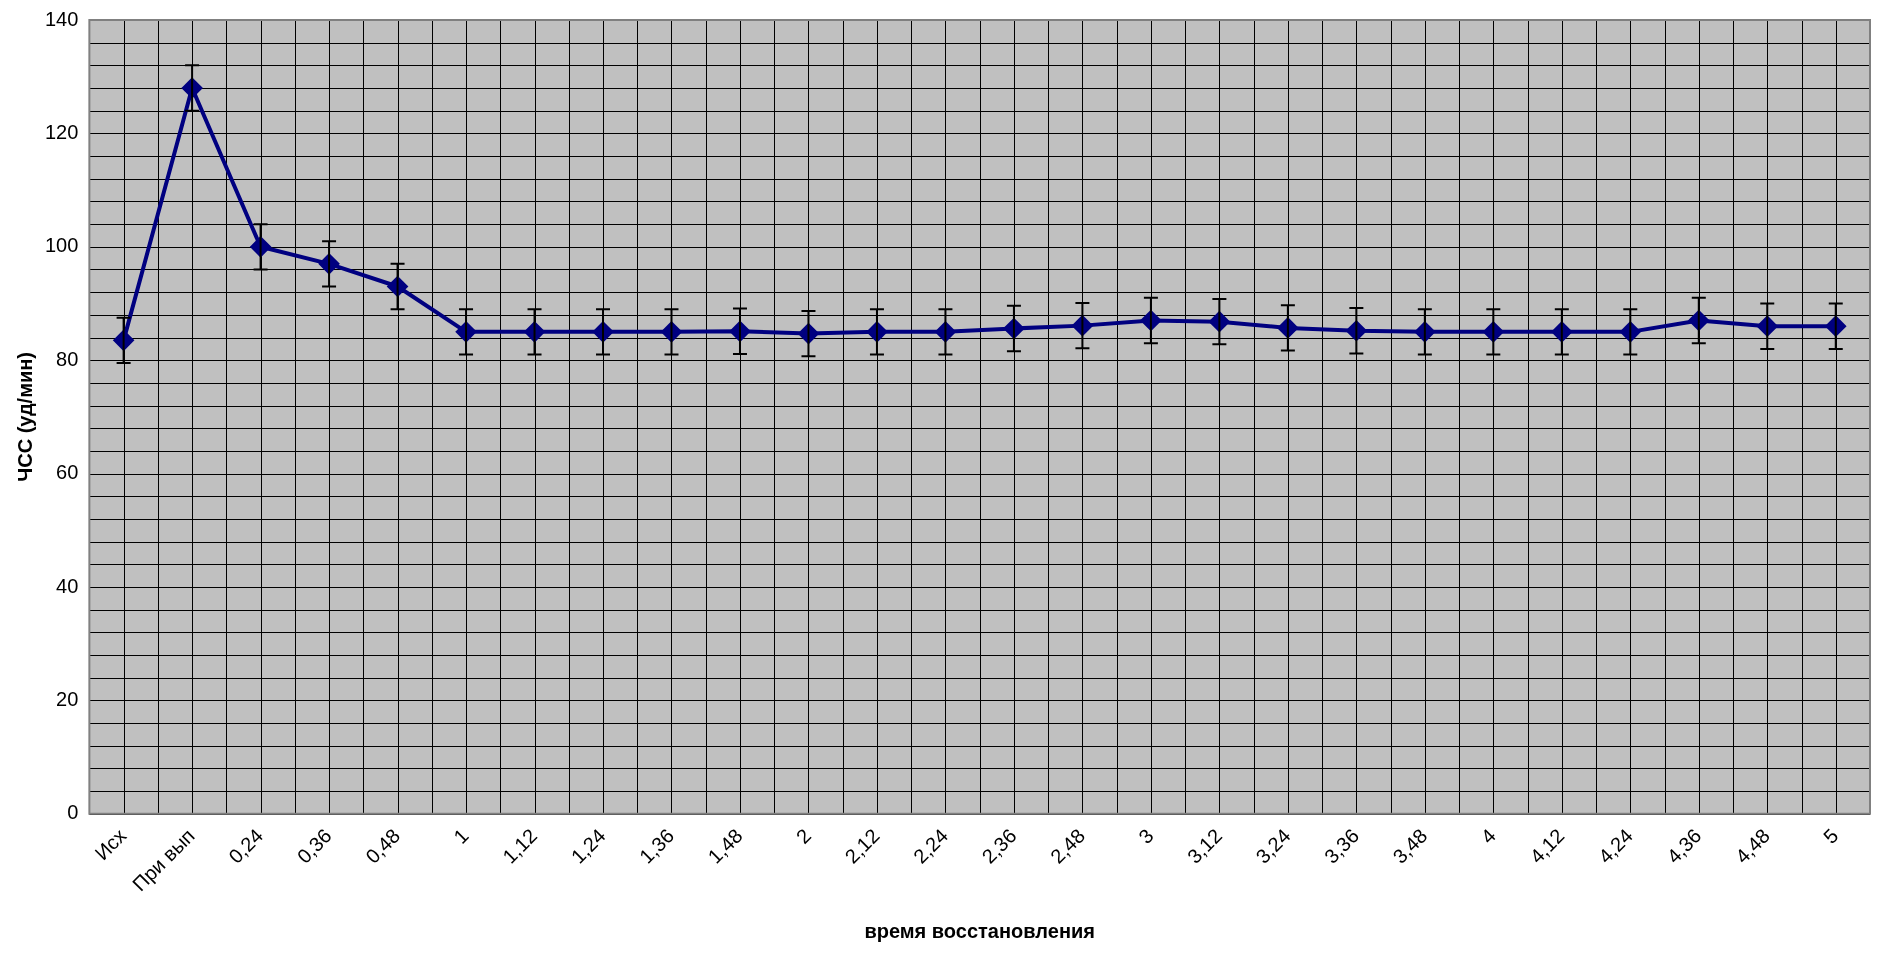 This screenshot has width=1885, height=958. Describe the element at coordinates (67, 698) in the screenshot. I see `y-tick-label: 20` at that location.